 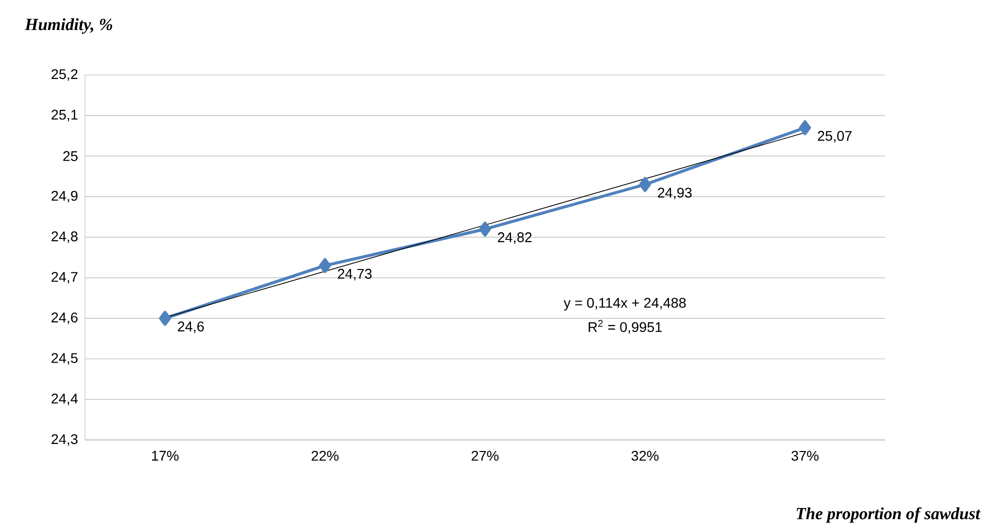 What do you see at coordinates (165, 455) in the screenshot?
I see `x-tick-label: 17%` at bounding box center [165, 455].